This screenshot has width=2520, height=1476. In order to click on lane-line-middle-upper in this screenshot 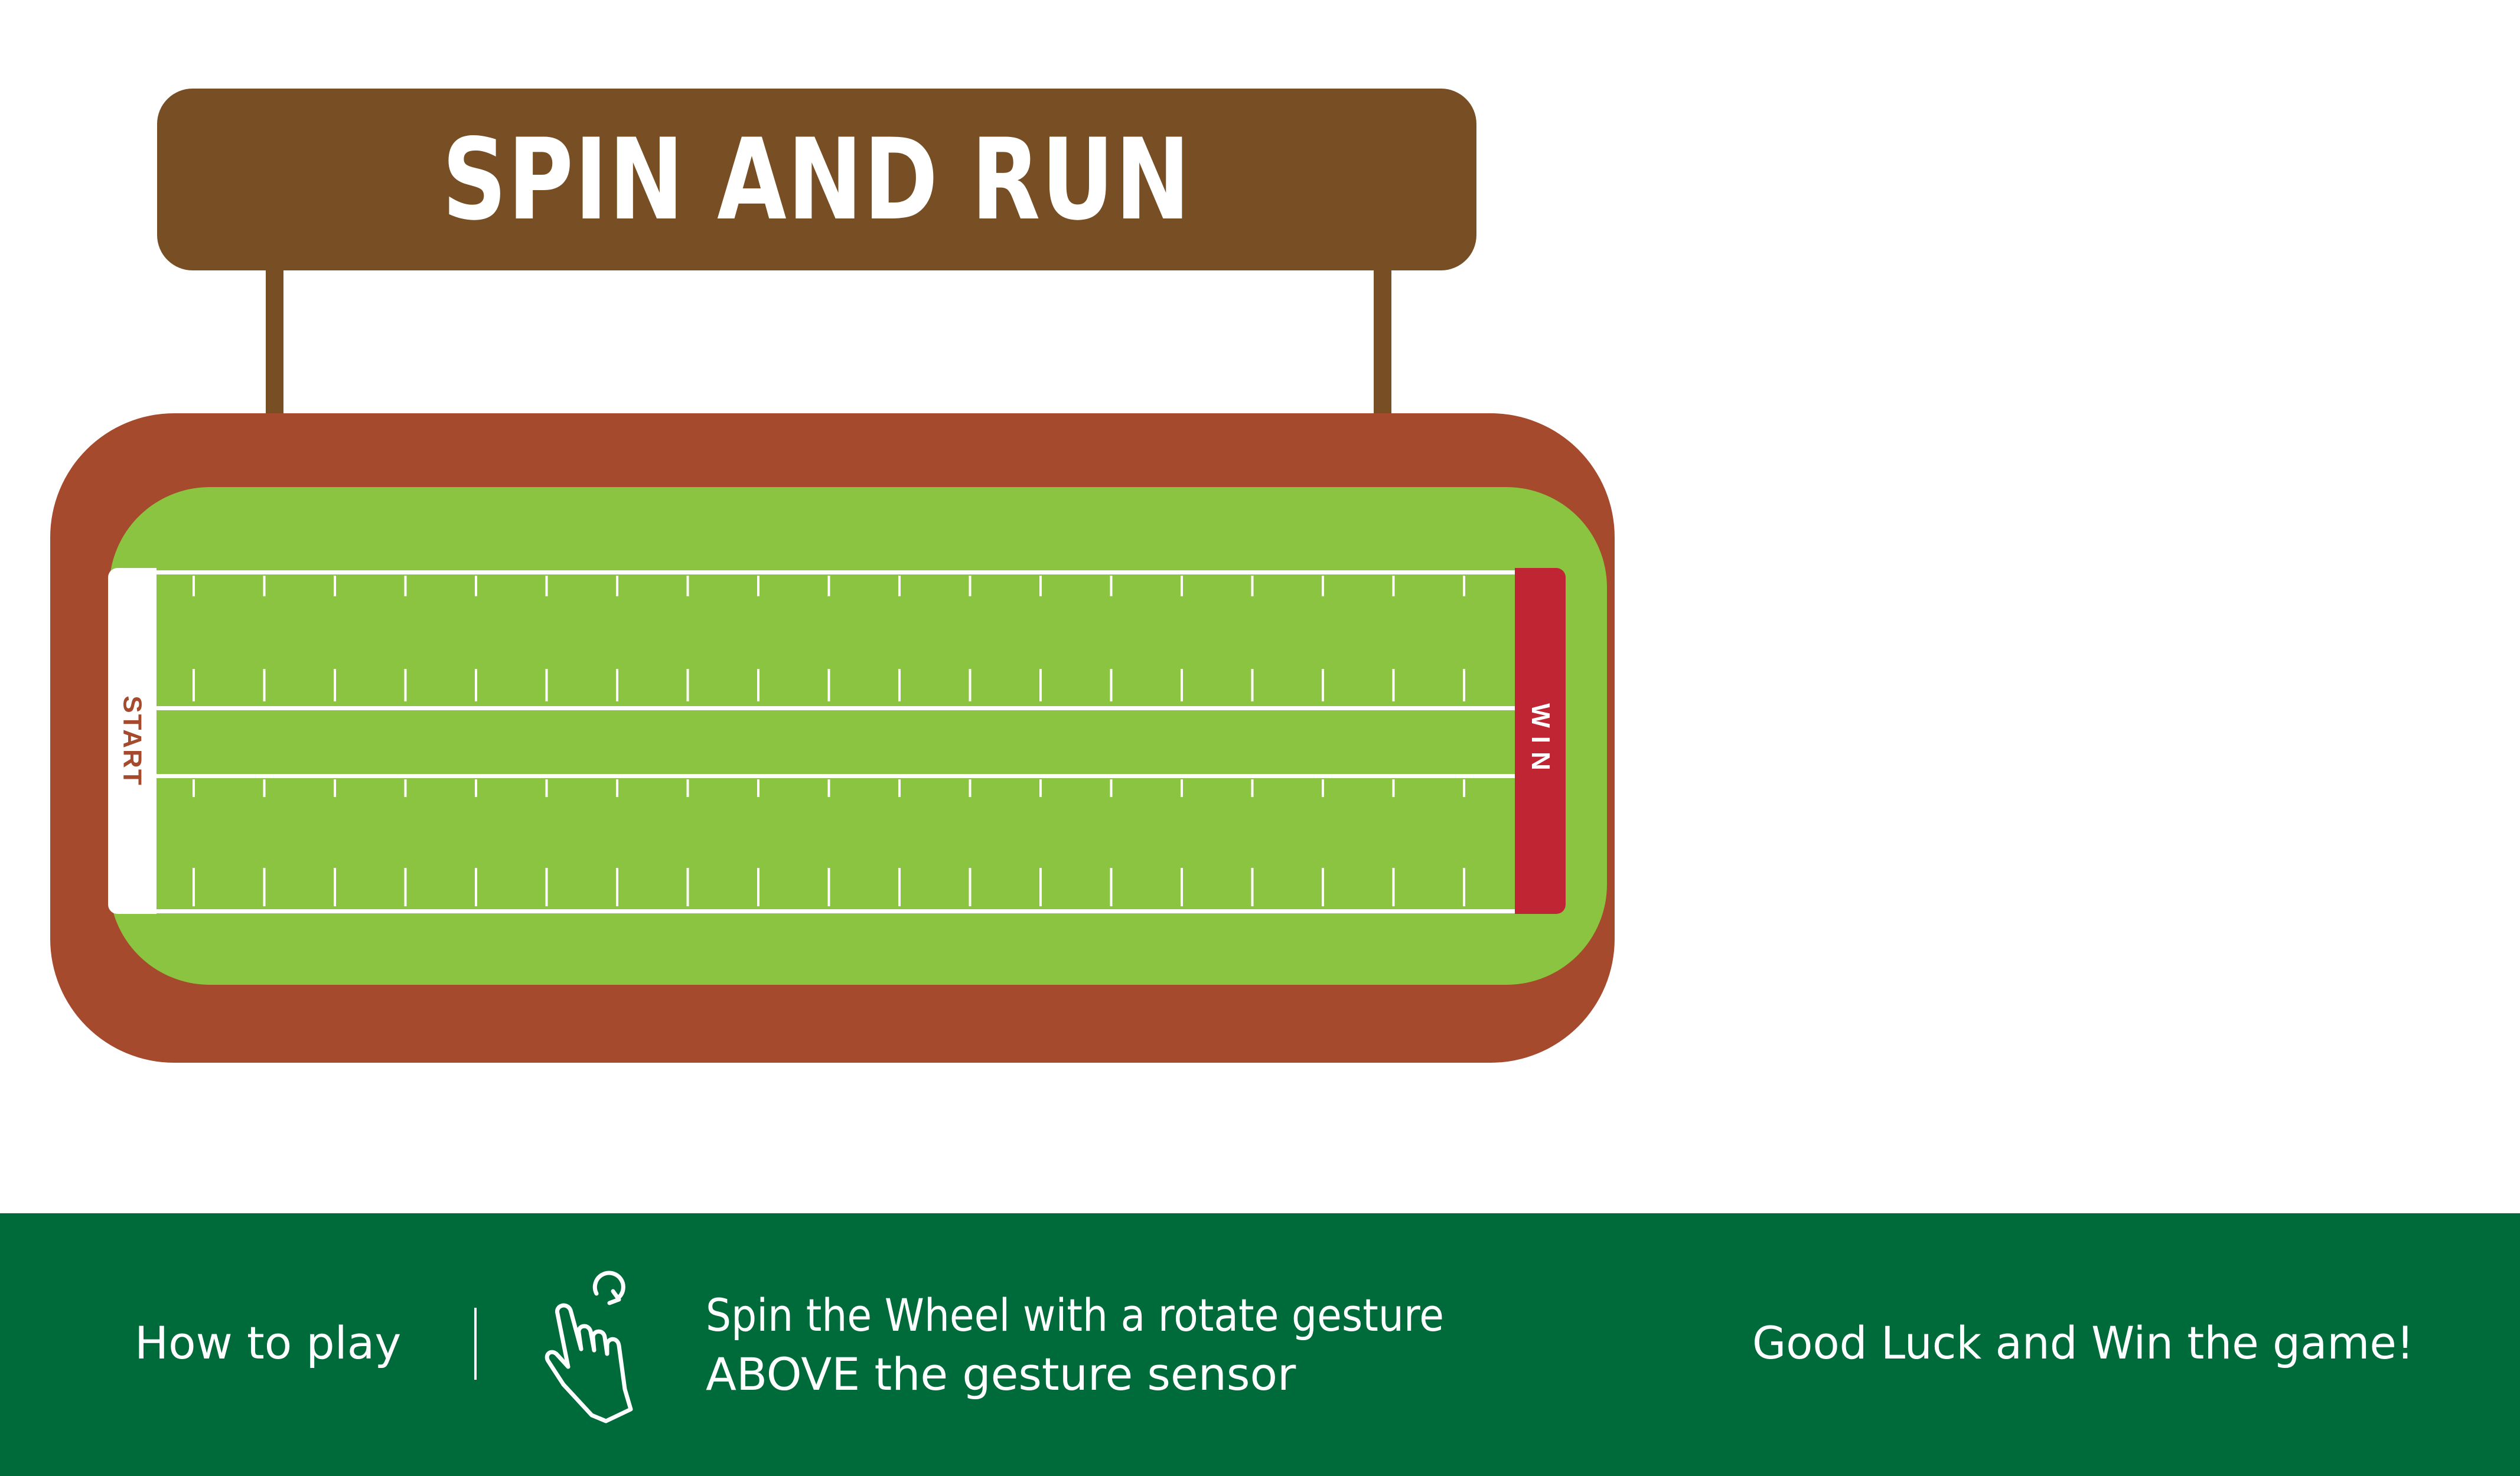, I will do `click(836, 708)`.